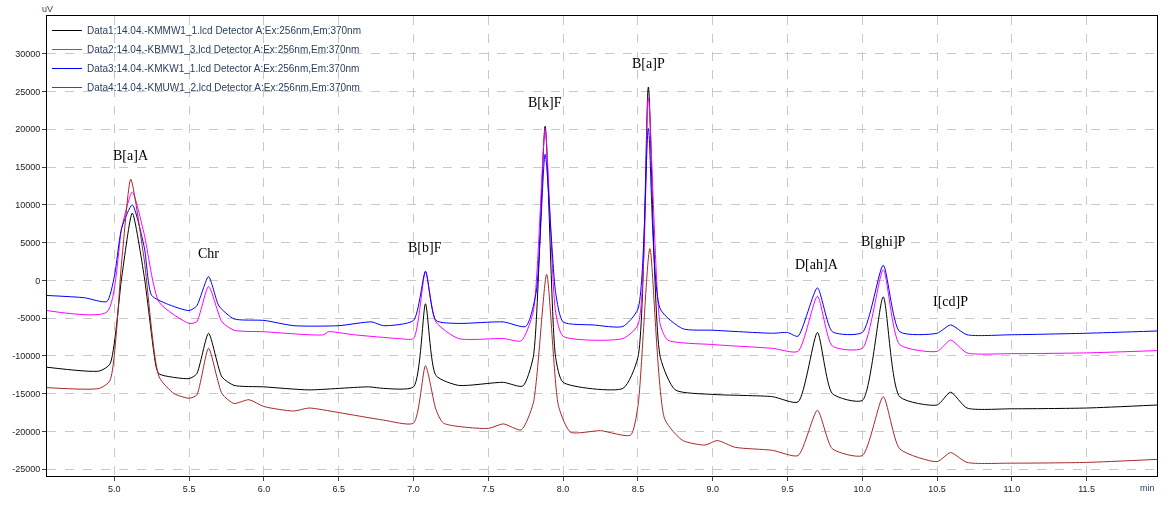 The width and height of the screenshot is (1171, 506). What do you see at coordinates (189, 488) in the screenshot?
I see `x-tick-label: 5.5` at bounding box center [189, 488].